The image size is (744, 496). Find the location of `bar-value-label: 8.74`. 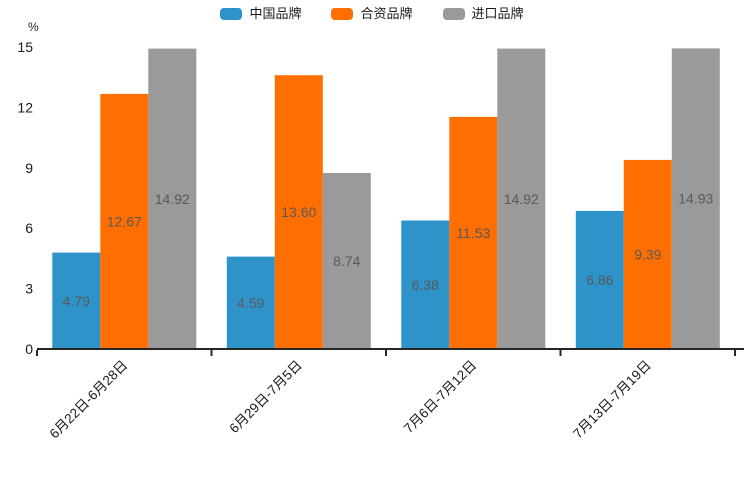

bar-value-label: 8.74 is located at coordinates (346, 261).